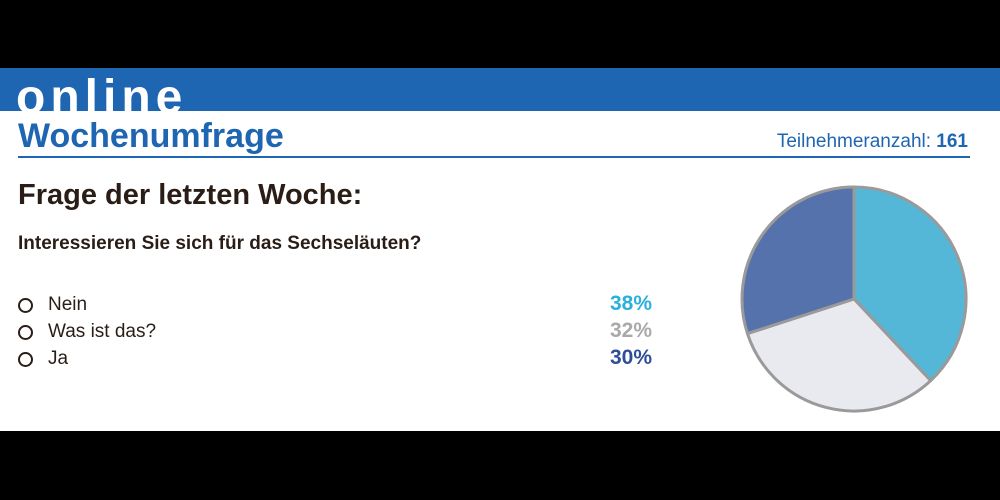 This screenshot has height=500, width=1000. I want to click on pie-slice-nein, so click(910, 284).